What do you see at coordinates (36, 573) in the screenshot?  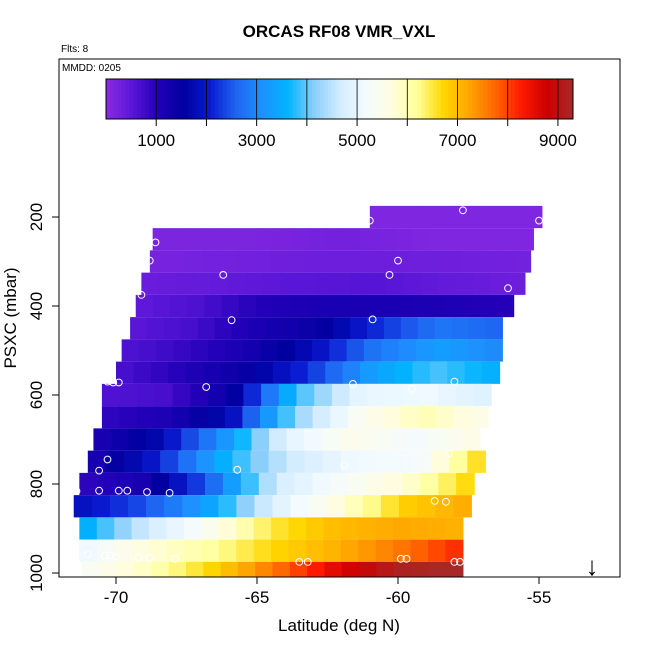 I see `y-tick-label: 1000` at bounding box center [36, 573].